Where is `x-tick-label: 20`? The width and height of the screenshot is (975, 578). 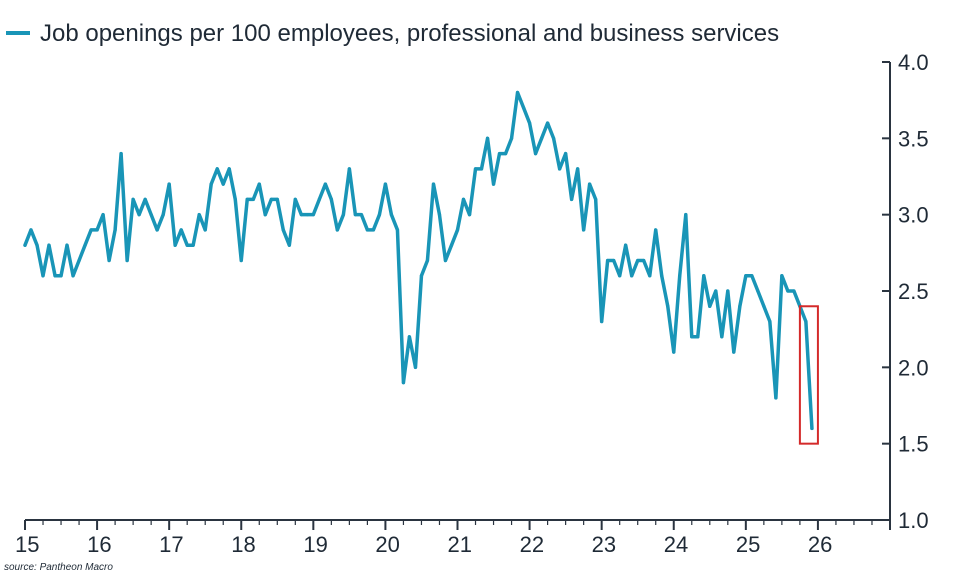 x-tick-label: 20 is located at coordinates (387, 544).